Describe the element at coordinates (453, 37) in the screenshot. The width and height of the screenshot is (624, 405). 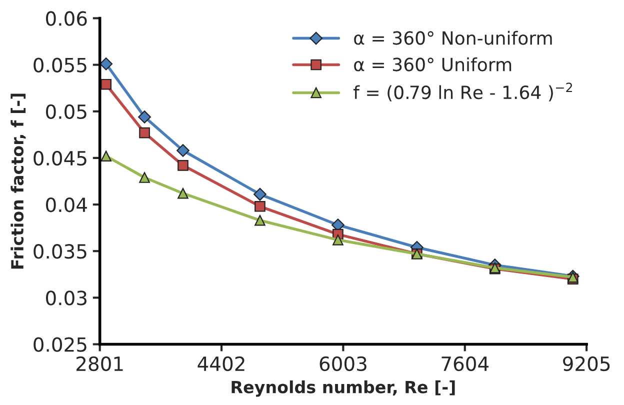
I see `legend-label: α = 360° Non-uniform` at that location.